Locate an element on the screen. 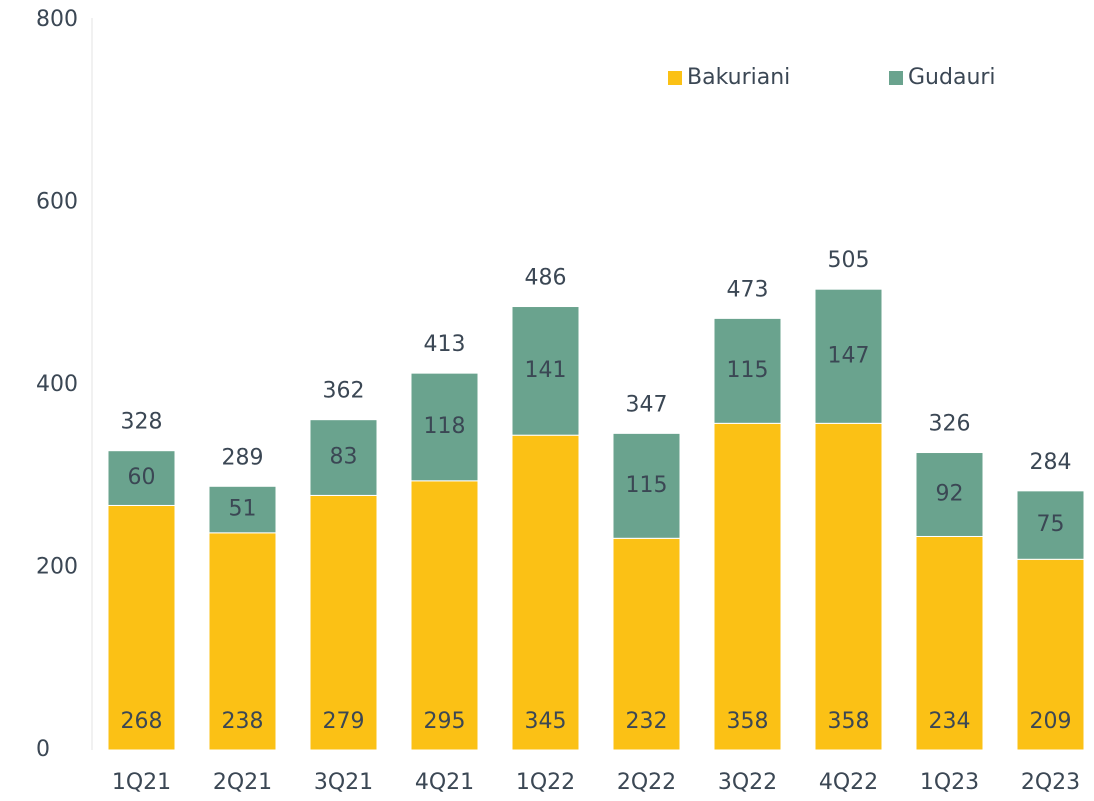  value-label: 83 is located at coordinates (344, 457).